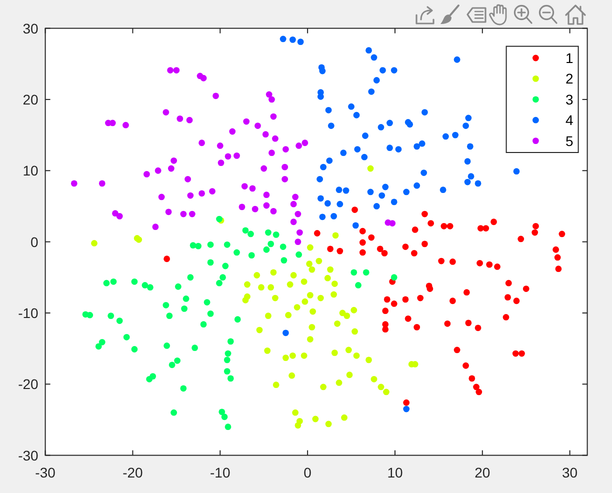 This screenshot has width=612, height=493. Describe the element at coordinates (28, 312) in the screenshot. I see `y-tick-label: -10` at that location.